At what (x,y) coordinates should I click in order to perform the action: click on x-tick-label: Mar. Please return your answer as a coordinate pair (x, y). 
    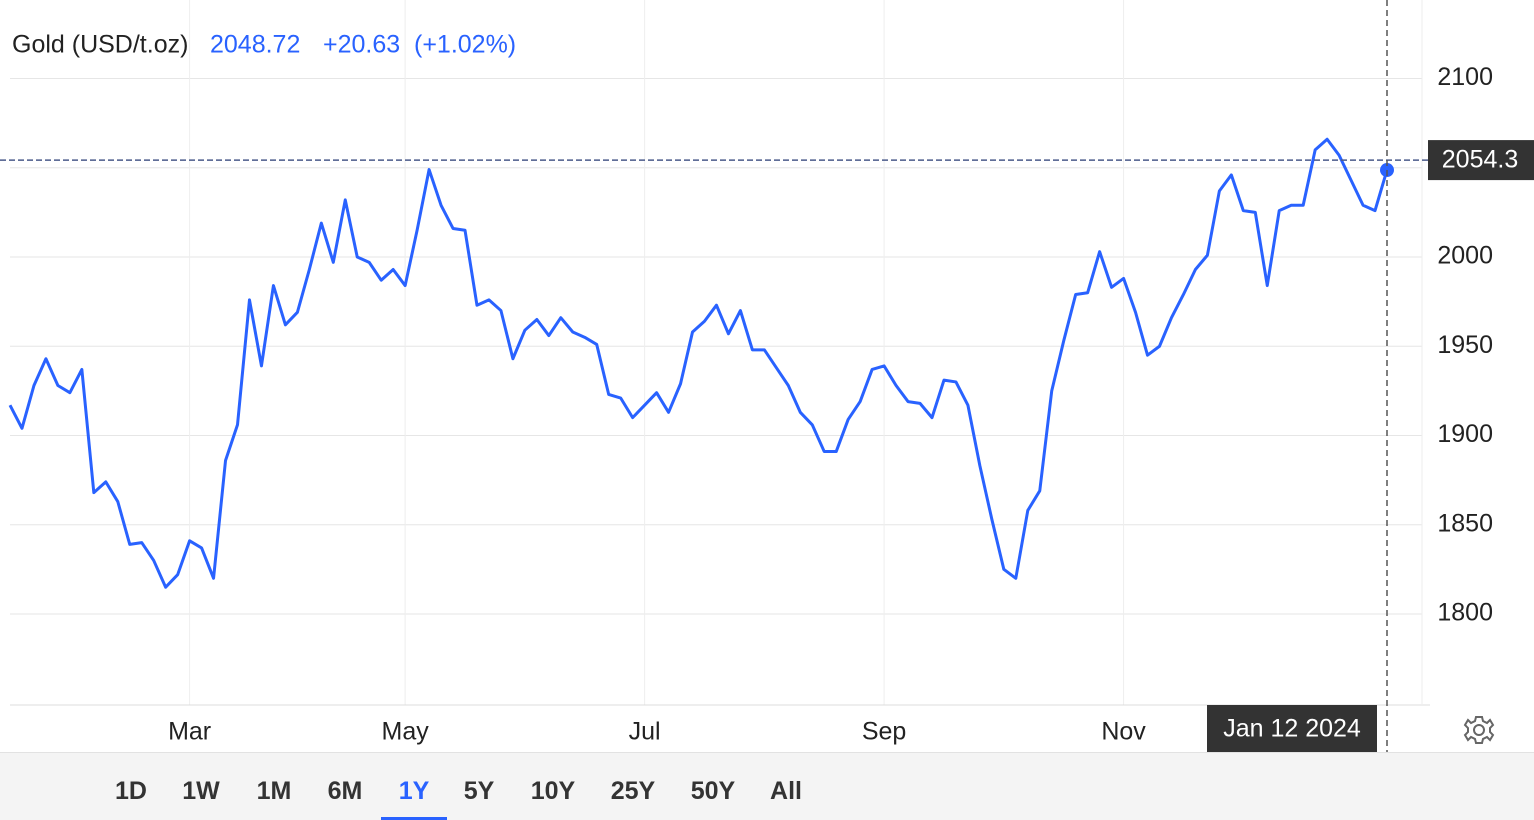
    Looking at the image, I should click on (189, 732).